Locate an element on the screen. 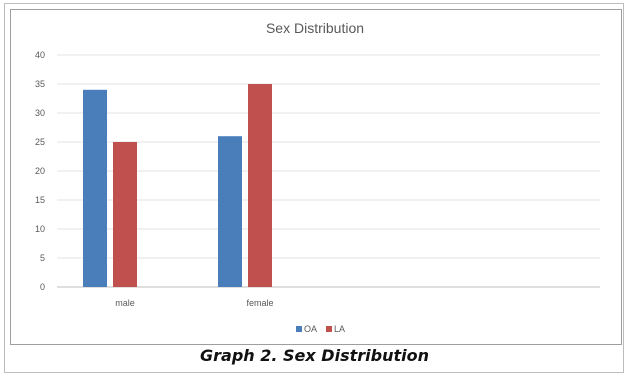  bar-la-male is located at coordinates (125, 214).